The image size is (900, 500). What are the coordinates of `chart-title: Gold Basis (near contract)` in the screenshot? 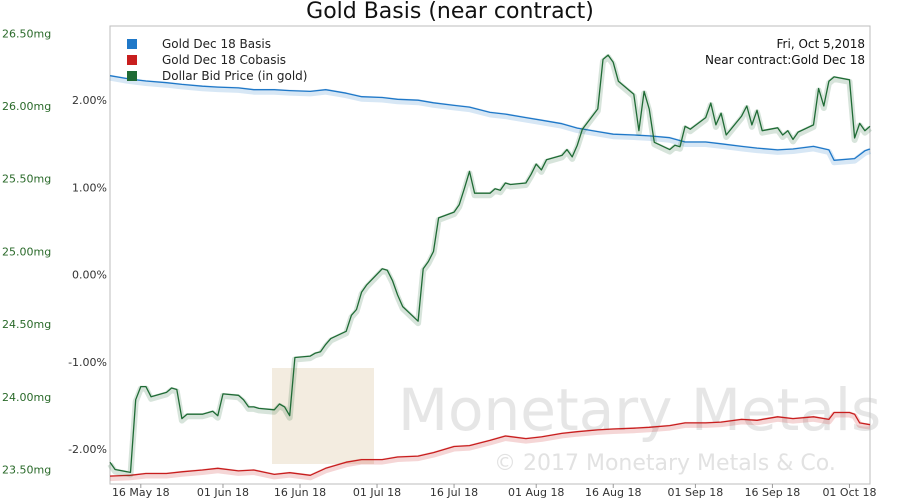 It's located at (450, 12).